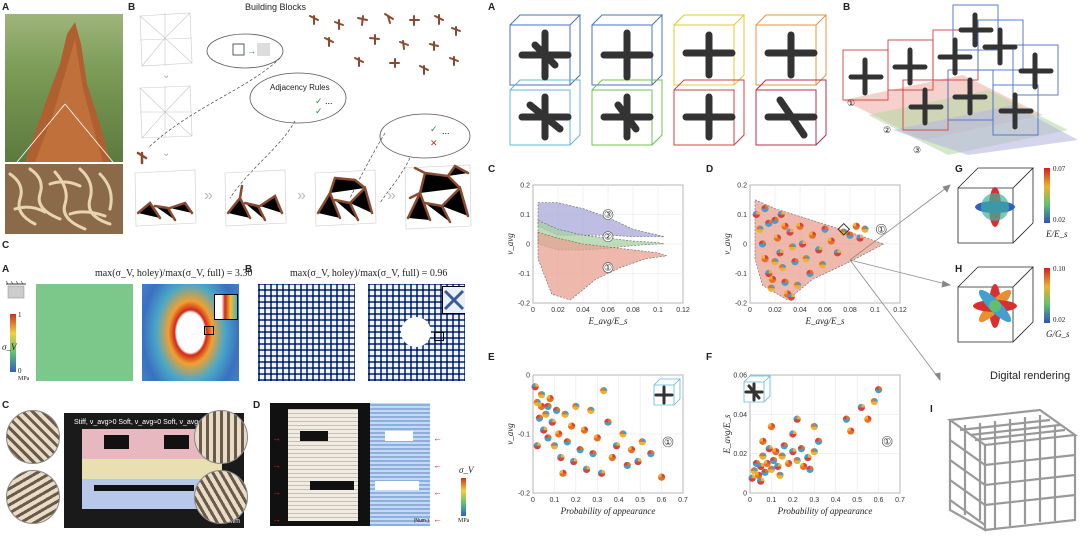 This screenshot has height=537, width=1080. What do you see at coordinates (425, 136) in the screenshot?
I see `rules-ellipse` at bounding box center [425, 136].